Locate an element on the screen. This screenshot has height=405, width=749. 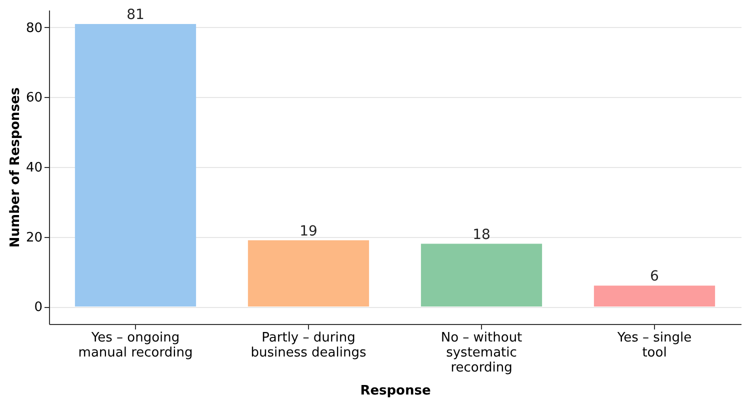
y-tick-label: 0 is located at coordinates (38, 308).